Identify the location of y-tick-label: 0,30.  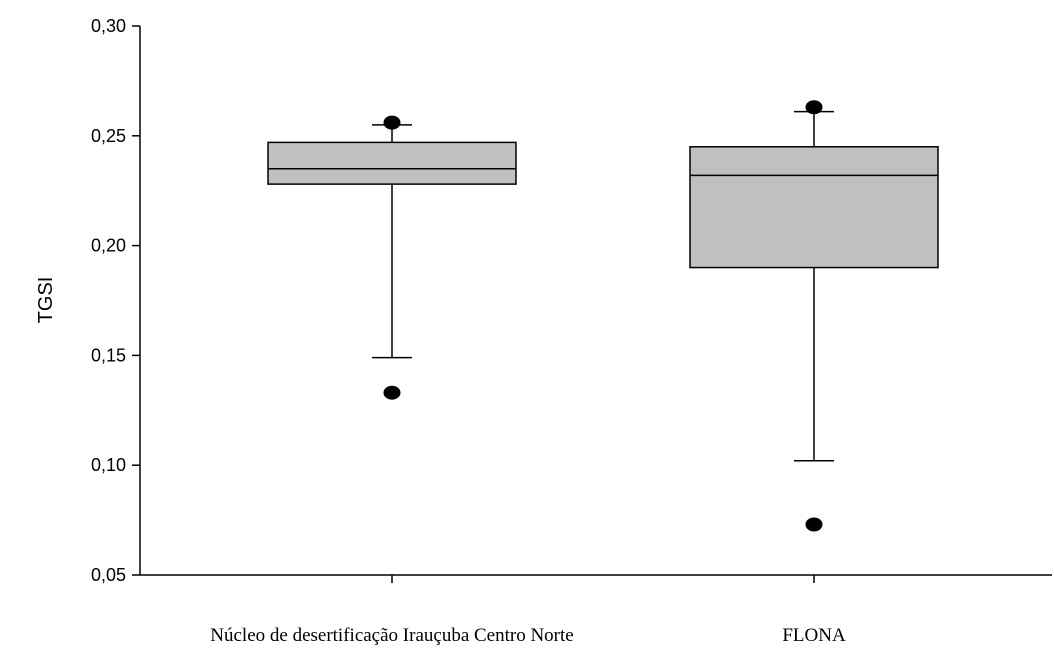
(108, 26).